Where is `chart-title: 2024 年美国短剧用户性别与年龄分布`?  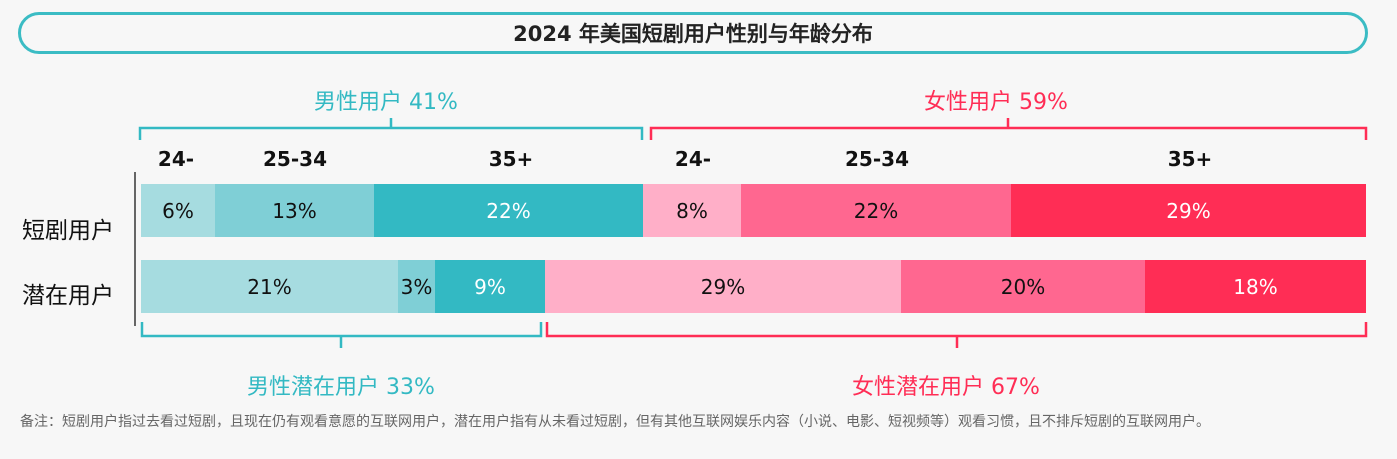
chart-title: 2024 年美国短剧用户性别与年龄分布 is located at coordinates (693, 33).